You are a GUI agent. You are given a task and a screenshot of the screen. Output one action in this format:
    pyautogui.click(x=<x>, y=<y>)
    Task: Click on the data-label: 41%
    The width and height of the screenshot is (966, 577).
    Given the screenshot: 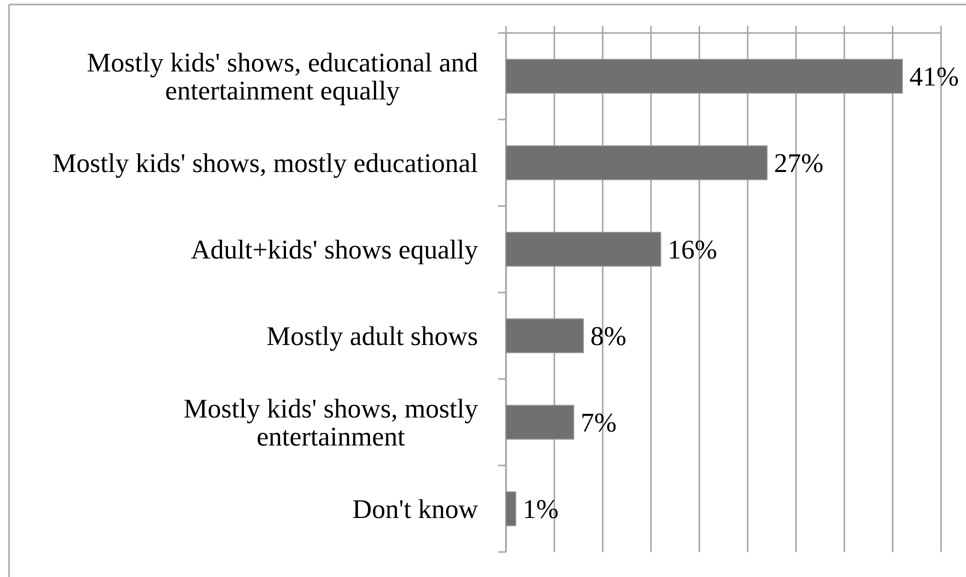 What is the action you would take?
    pyautogui.click(x=934, y=76)
    